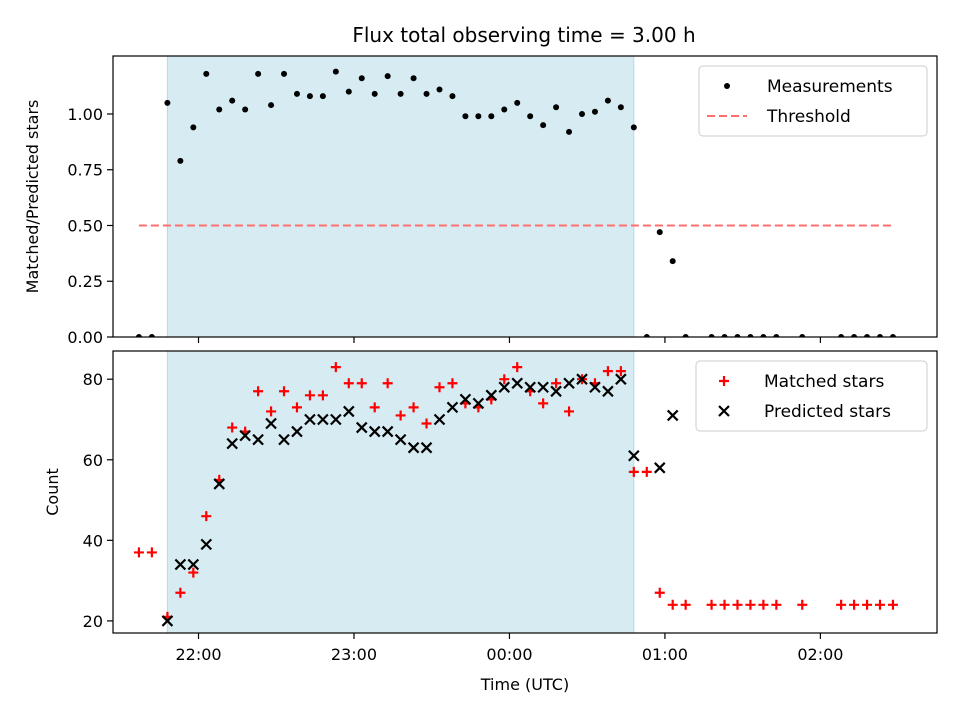 Image resolution: width=960 pixels, height=720 pixels. What do you see at coordinates (85, 114) in the screenshot?
I see `y-tick-label: 1.00` at bounding box center [85, 114].